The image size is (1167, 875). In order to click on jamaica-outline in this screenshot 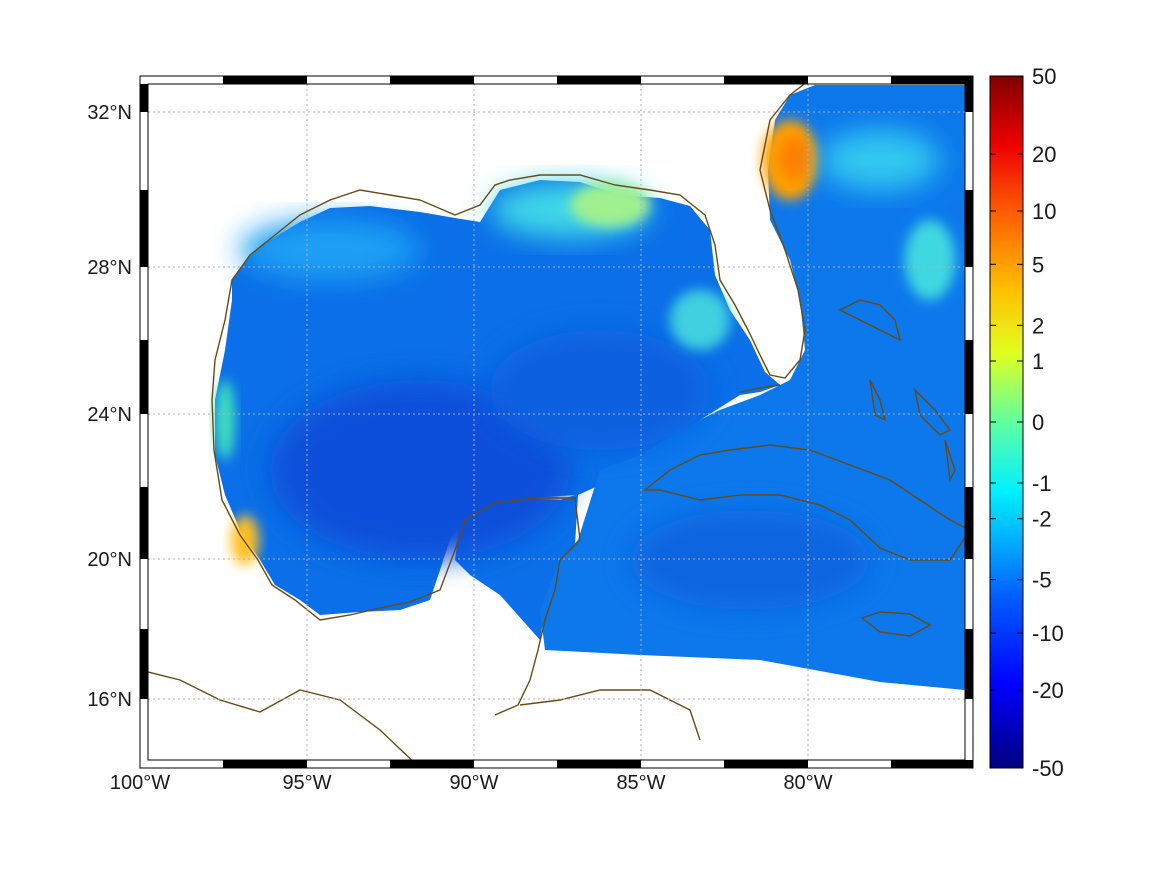, I will do `click(896, 624)`.